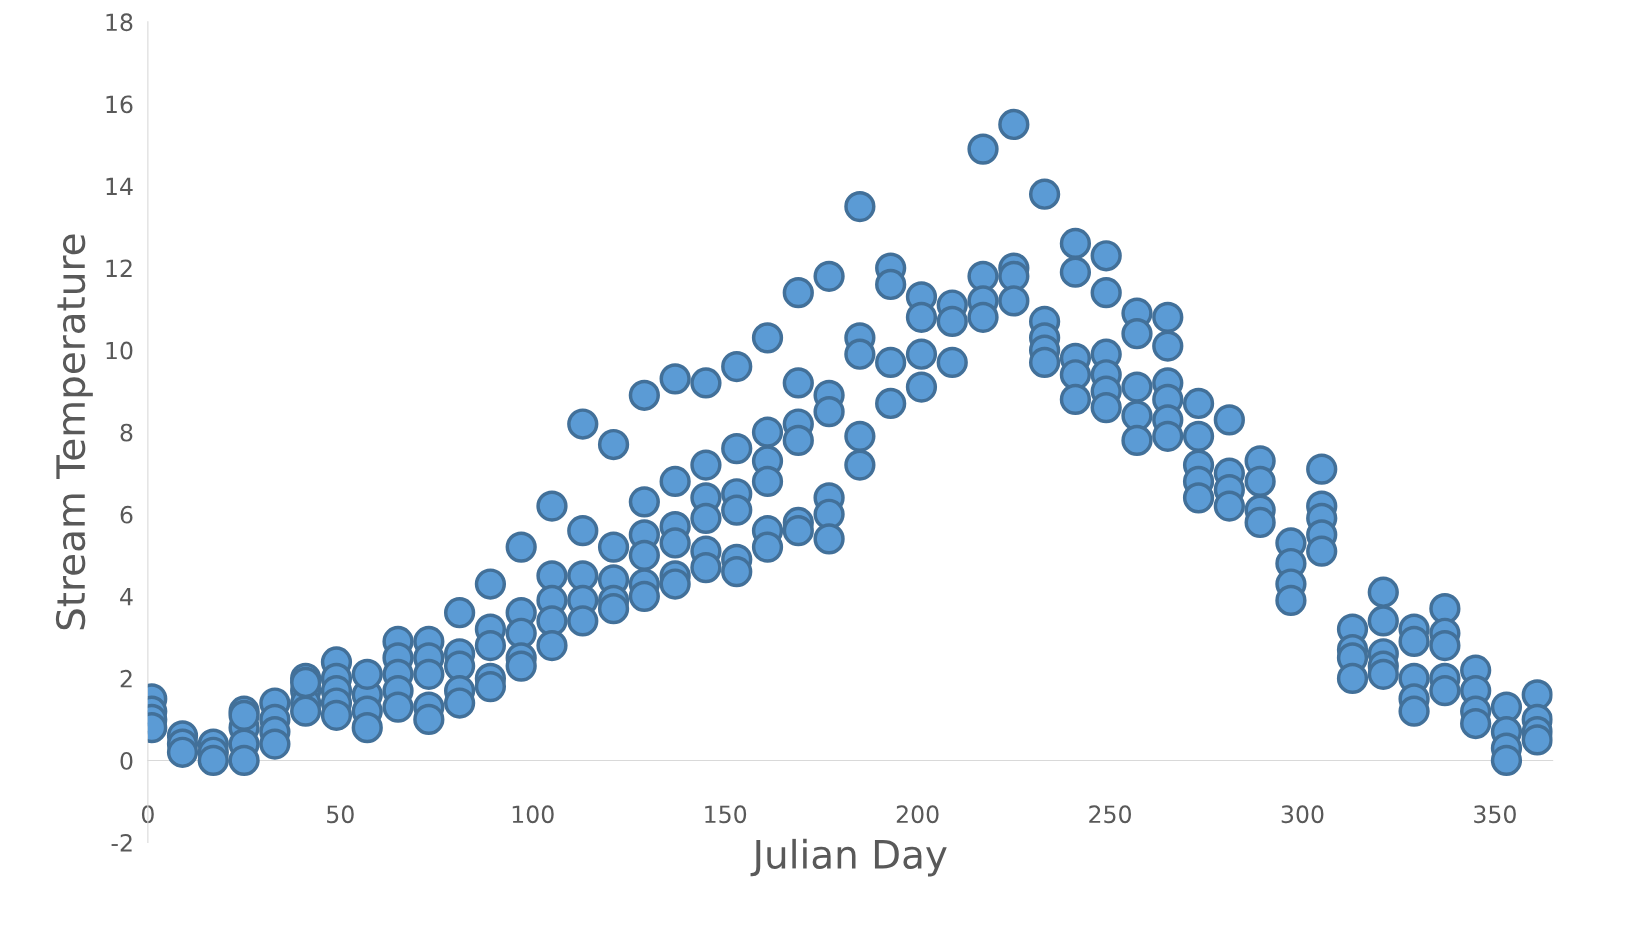 The image size is (1643, 952). Describe the element at coordinates (119, 186) in the screenshot. I see `y-tick-label: 14` at that location.